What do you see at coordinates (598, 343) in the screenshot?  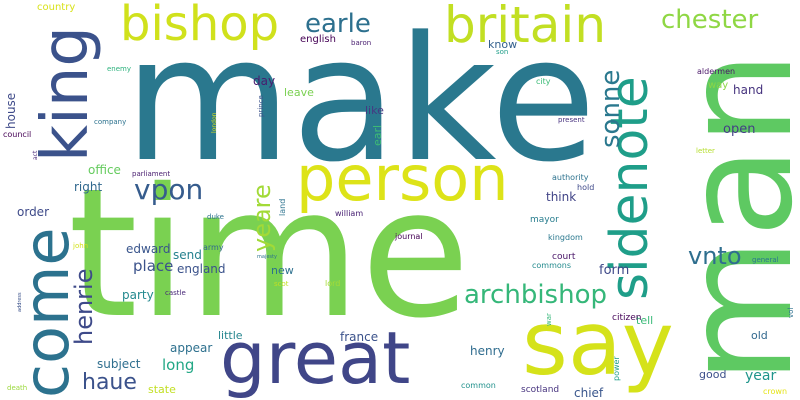 I see `word-say: say` at bounding box center [598, 343].